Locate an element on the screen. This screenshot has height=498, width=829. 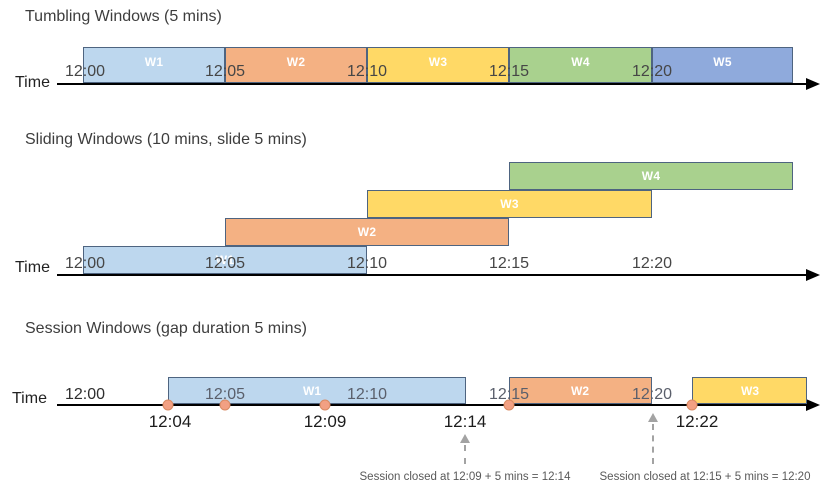
session-section-title: Session Windows (gap duration 5 mins) is located at coordinates (166, 328).